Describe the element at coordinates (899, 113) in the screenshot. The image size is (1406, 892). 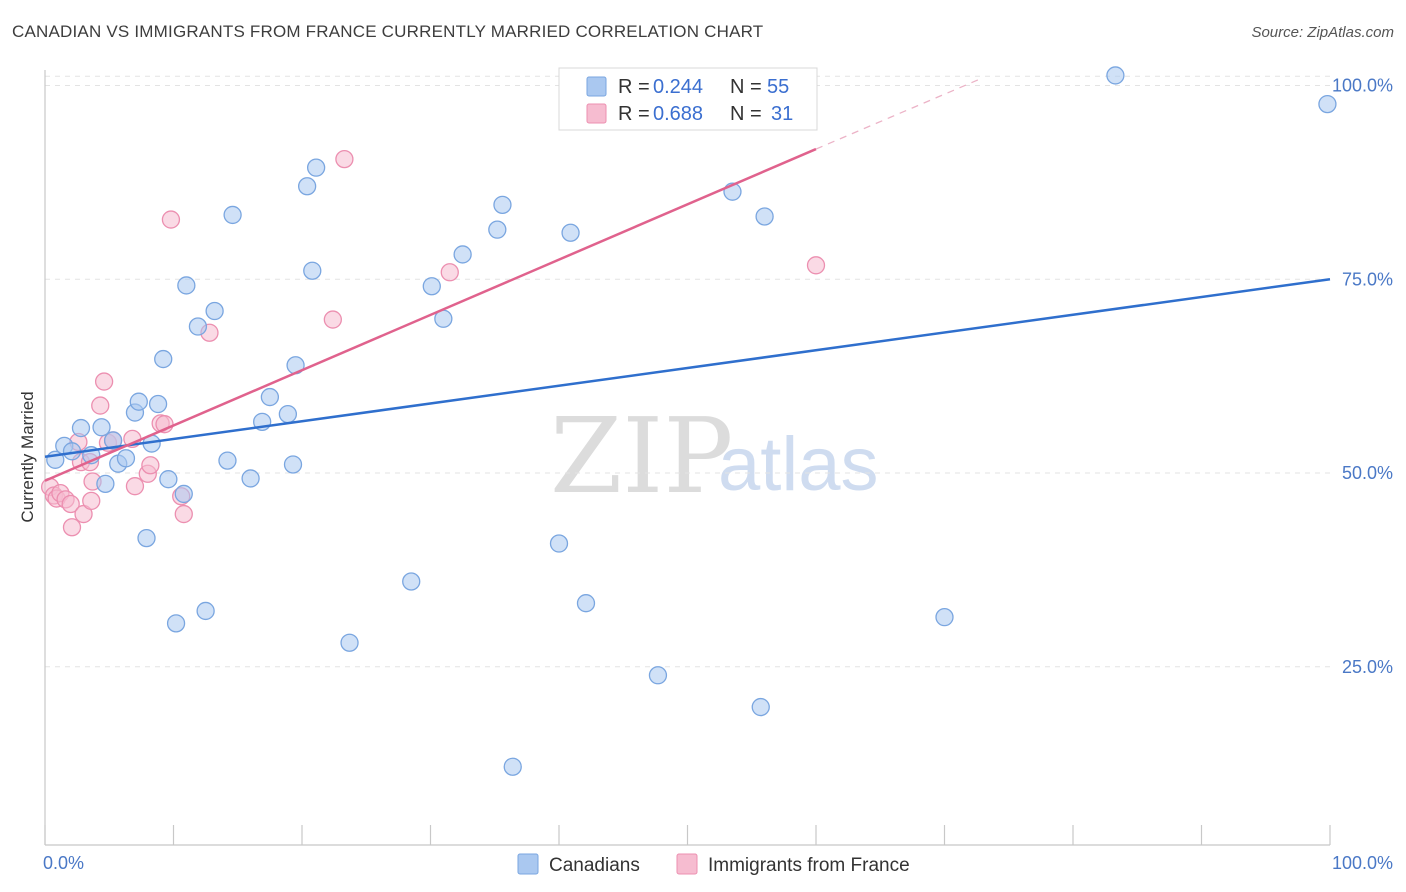
I see `trend-line-extension-immigrants-from-france` at that location.